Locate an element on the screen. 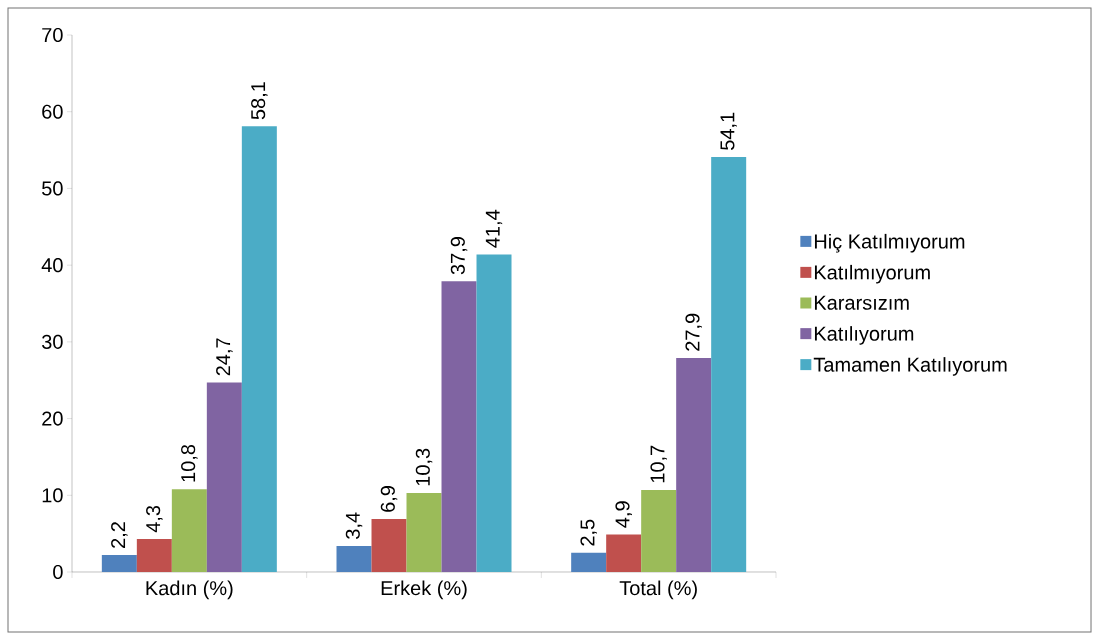  x-tick-label: Kadın (%) is located at coordinates (189, 590).